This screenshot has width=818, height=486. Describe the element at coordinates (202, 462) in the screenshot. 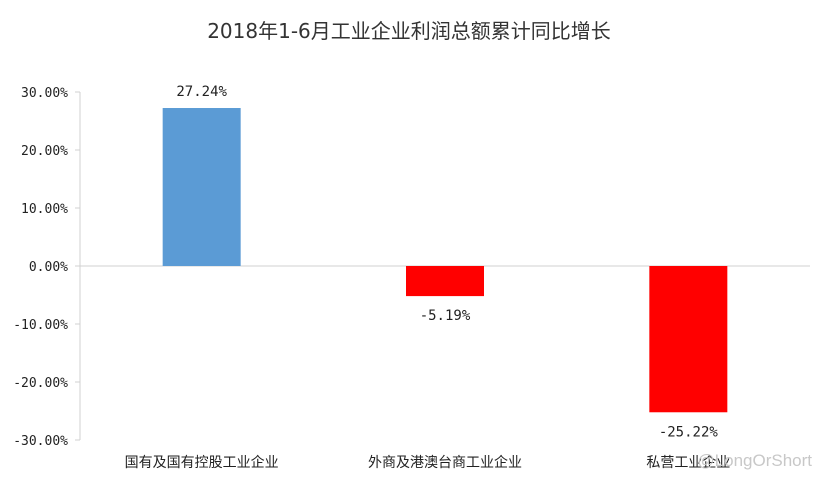

I see `category-label-1: 国有及国有控股工业企业` at that location.